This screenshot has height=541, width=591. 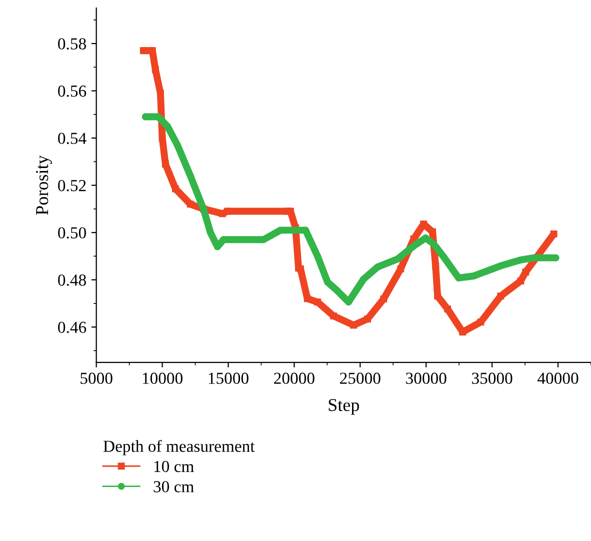 I want to click on x-axis-title: Step, so click(x=344, y=406).